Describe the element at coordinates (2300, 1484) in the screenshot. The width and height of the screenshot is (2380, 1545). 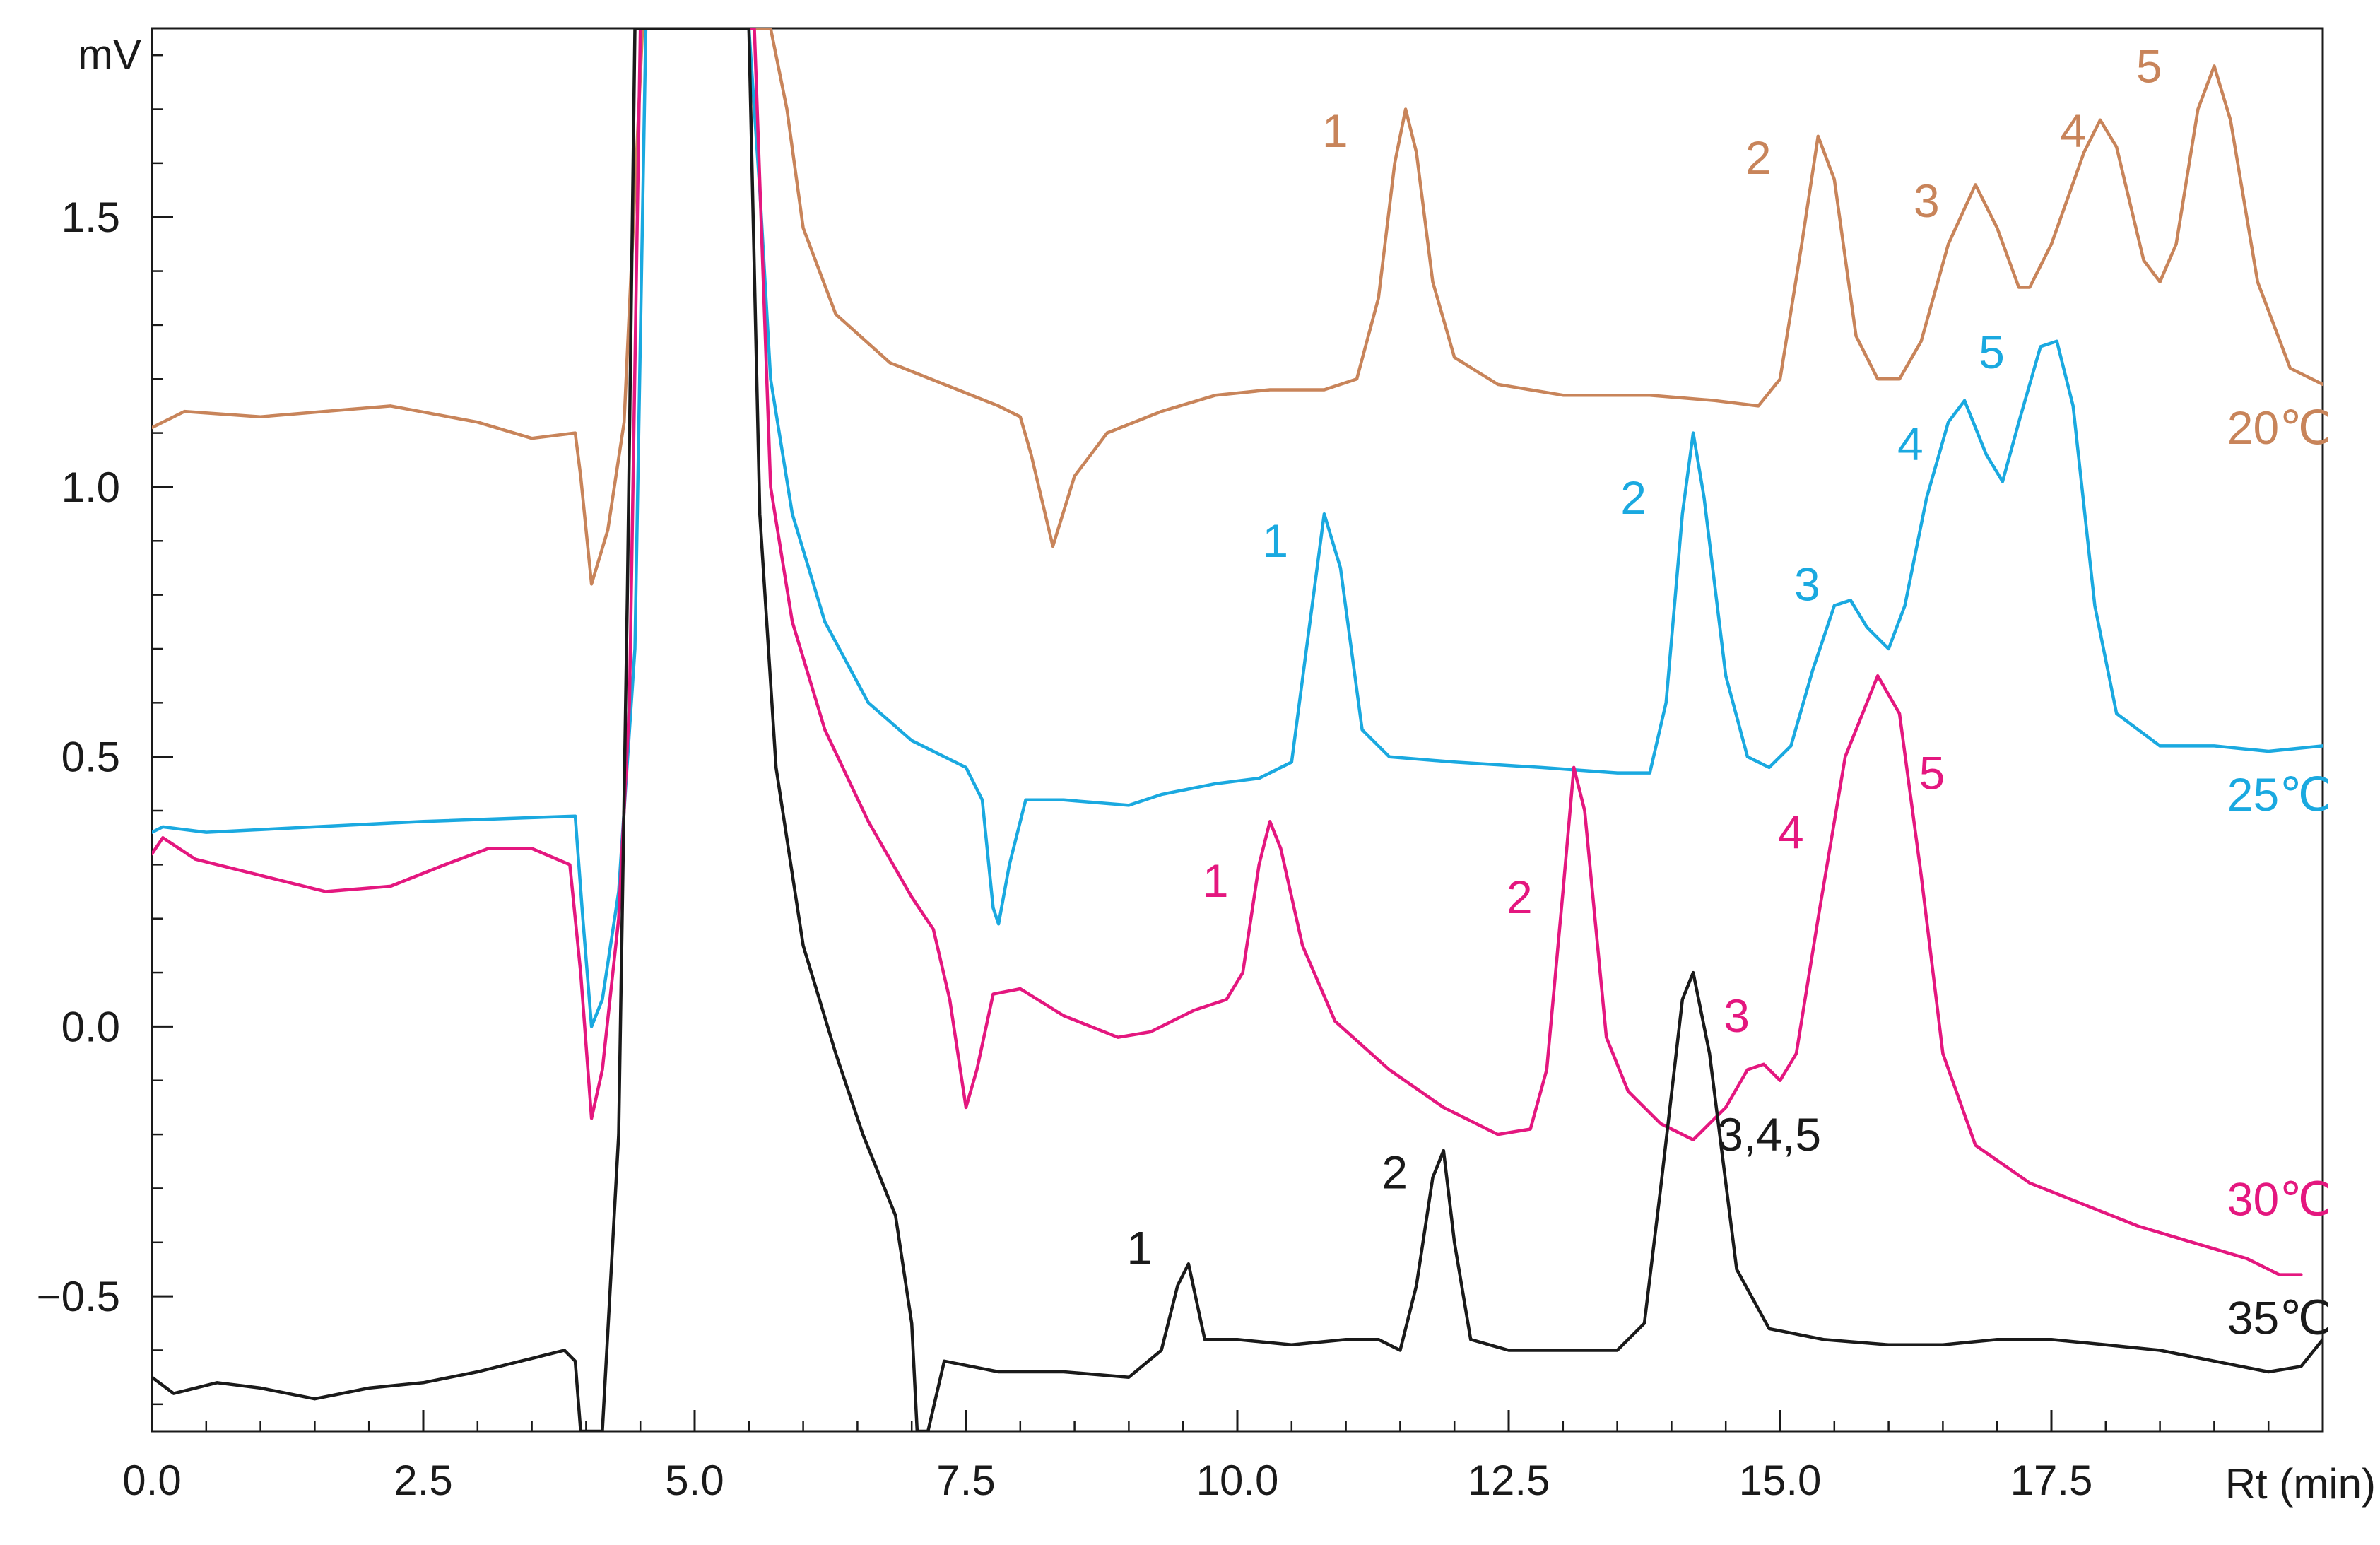
I see `x-axis-title: Rt (min)` at that location.